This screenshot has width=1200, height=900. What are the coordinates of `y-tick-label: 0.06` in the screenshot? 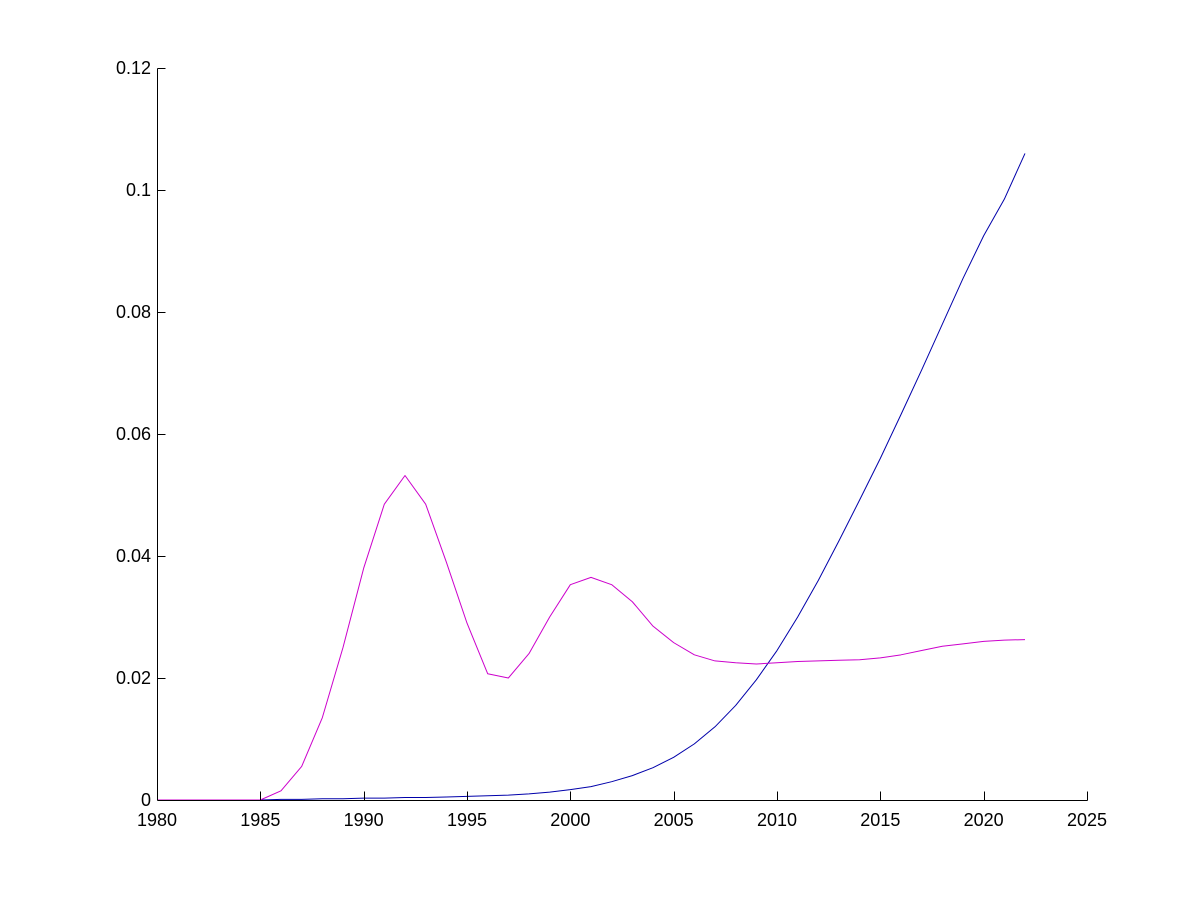 It's located at (133, 434).